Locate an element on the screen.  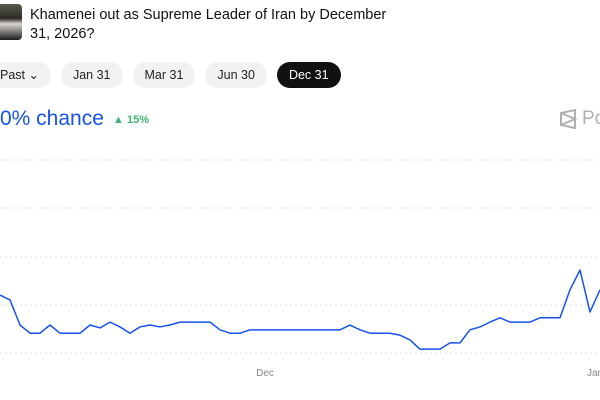
brand: Po is located at coordinates (579, 119).